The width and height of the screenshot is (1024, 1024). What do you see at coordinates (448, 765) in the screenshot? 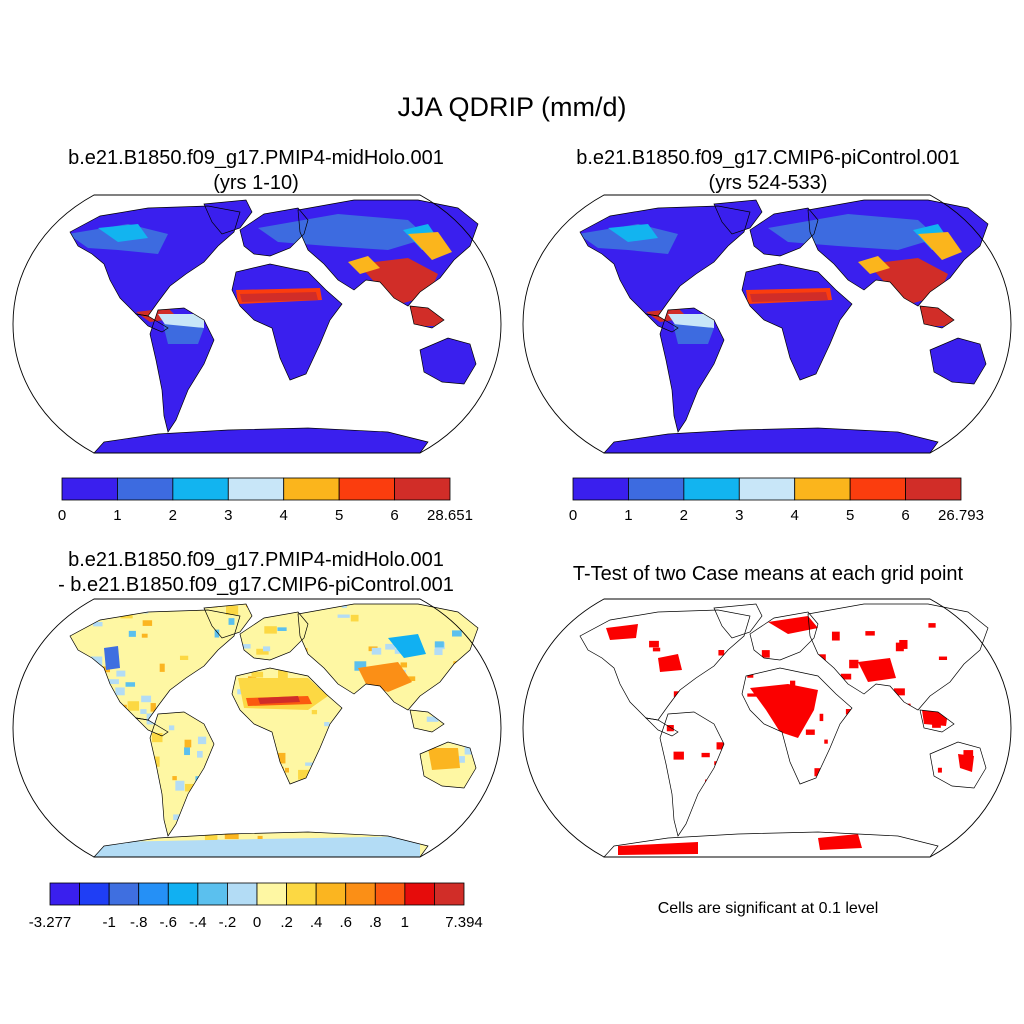
I see `australia-coastline` at bounding box center [448, 765].